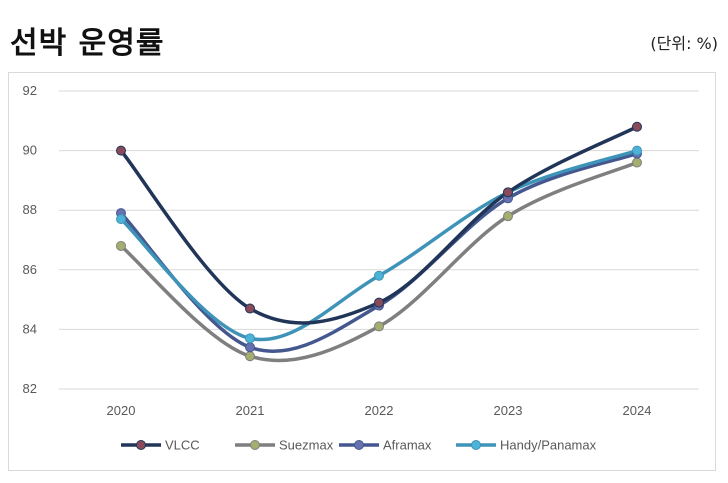 The image size is (728, 483). Describe the element at coordinates (250, 410) in the screenshot. I see `x-tick-label: 2021` at that location.